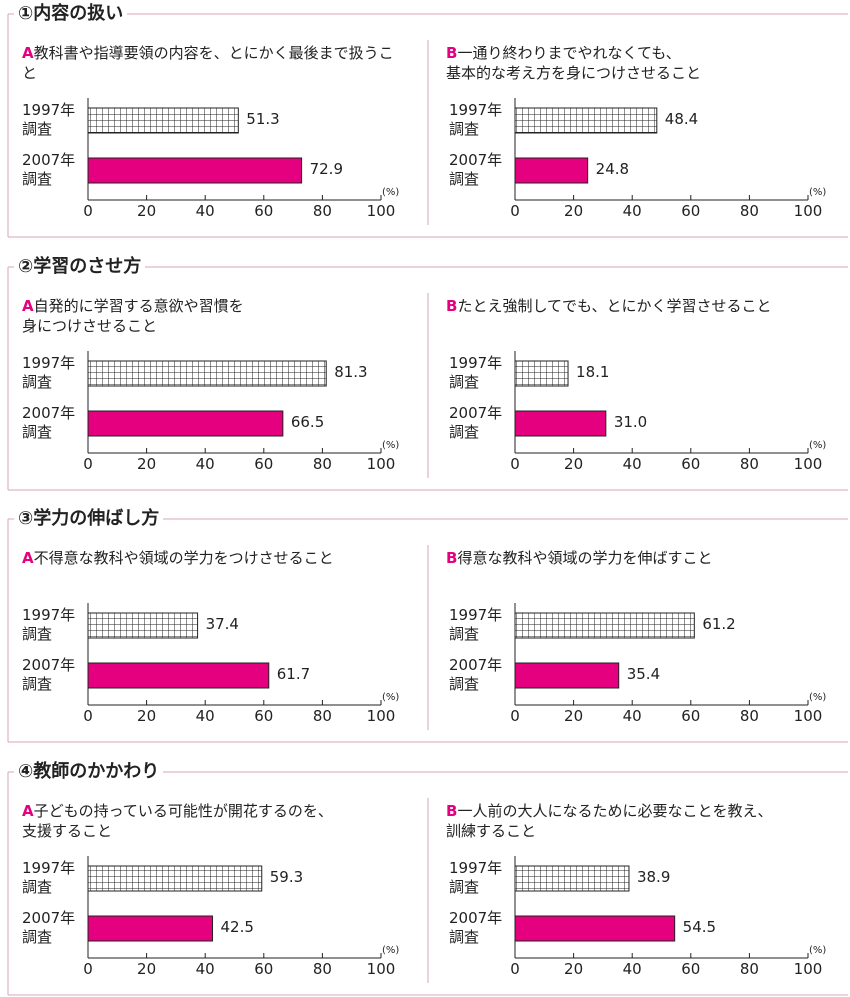 The height and width of the screenshot is (997, 850). What do you see at coordinates (699, 927) in the screenshot?
I see `value-label: 54.5` at bounding box center [699, 927].